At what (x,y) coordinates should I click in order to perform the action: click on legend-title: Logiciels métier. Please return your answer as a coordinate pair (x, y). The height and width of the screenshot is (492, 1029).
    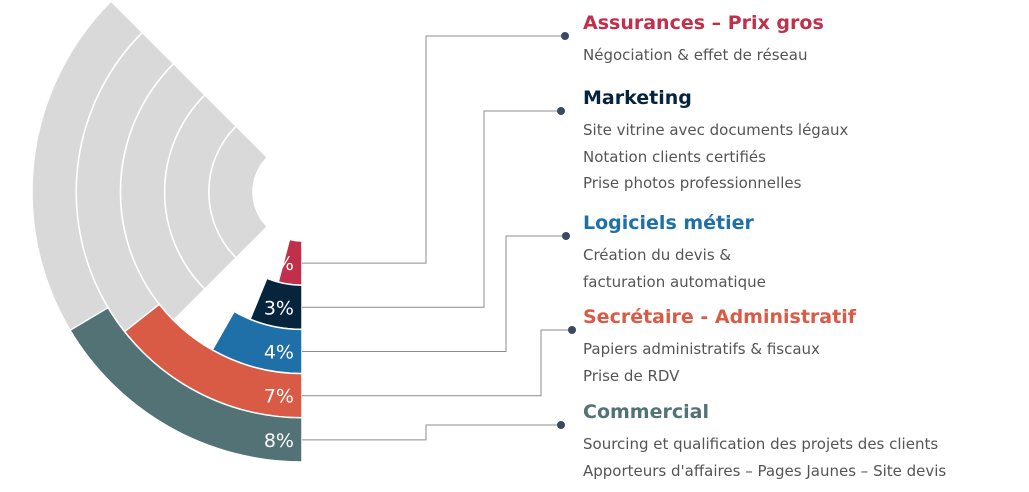
    Looking at the image, I should click on (668, 223).